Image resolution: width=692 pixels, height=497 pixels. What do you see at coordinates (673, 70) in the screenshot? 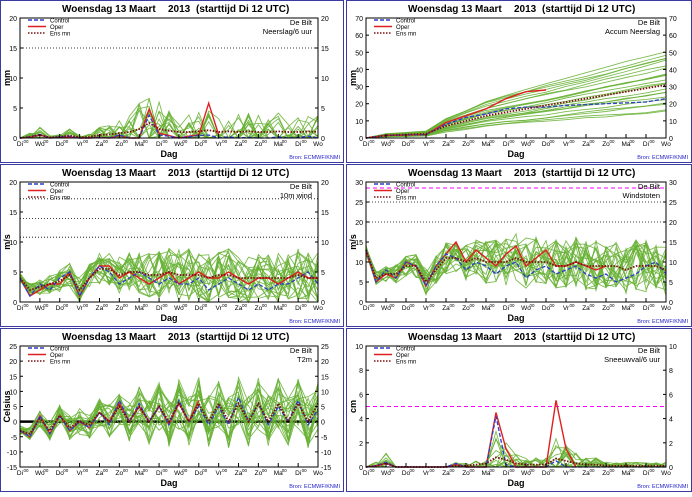
I see `y-tick-label-right: 40` at bounding box center [673, 70].